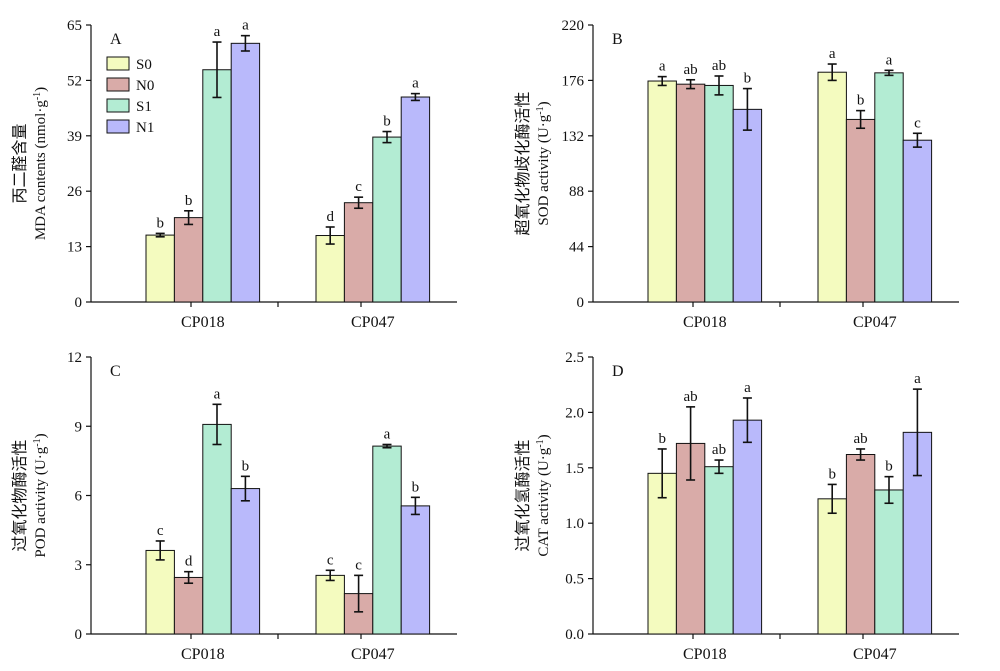  I want to click on y-axis-title-cn: 丙二醛含量, so click(20, 163).